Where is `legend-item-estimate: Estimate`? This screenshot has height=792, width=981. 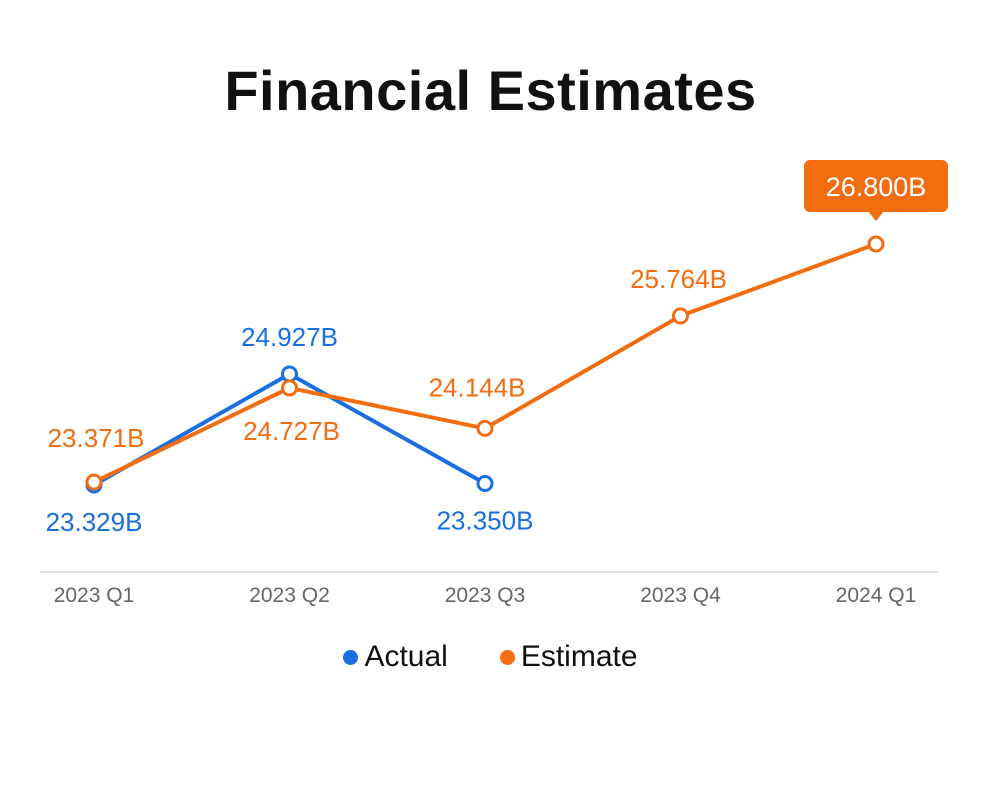
legend-item-estimate: Estimate is located at coordinates (568, 657).